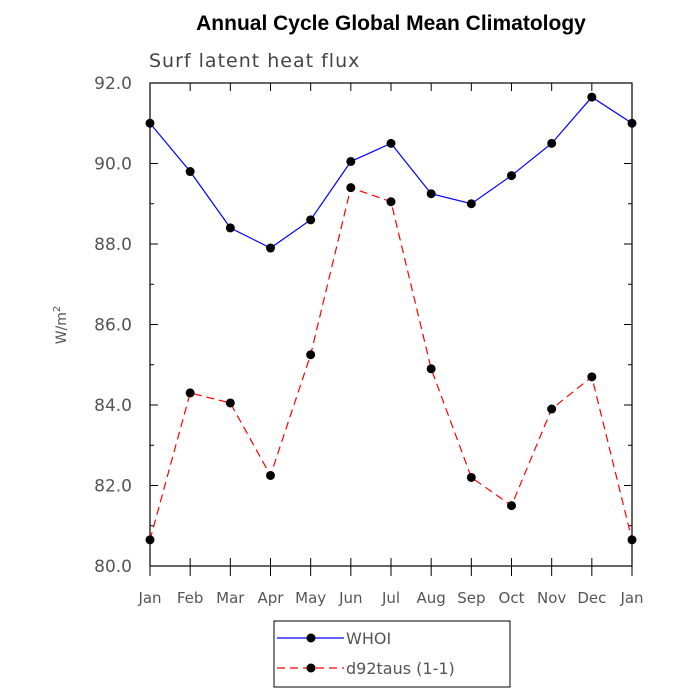 The image size is (700, 700). I want to click on x-tick-label: Apr, so click(271, 598).